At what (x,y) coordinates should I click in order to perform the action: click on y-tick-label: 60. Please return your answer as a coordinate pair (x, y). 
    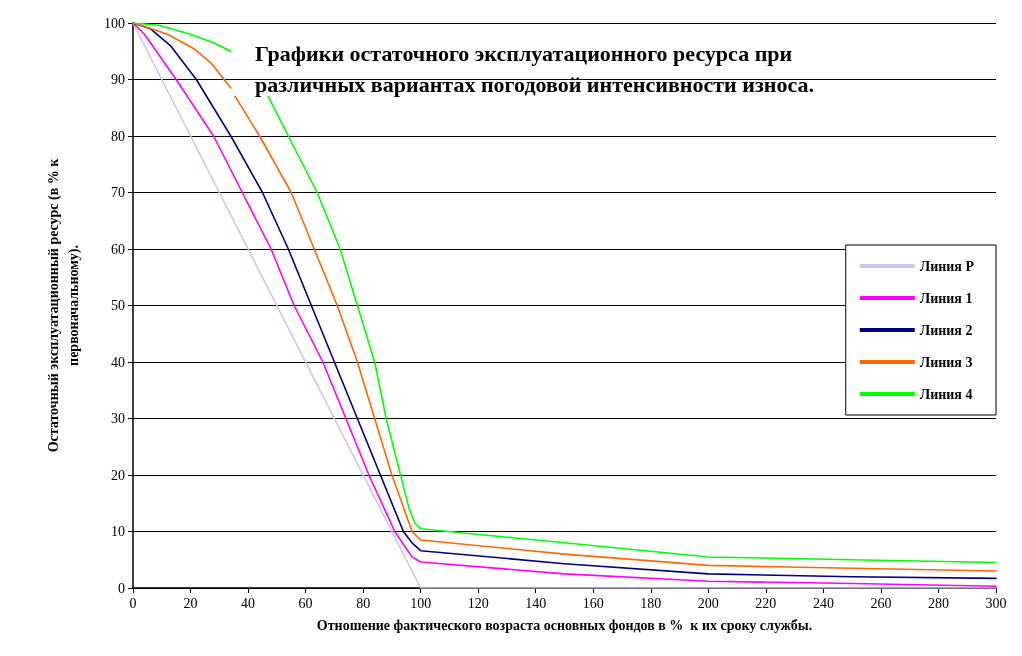
    Looking at the image, I should click on (118, 249).